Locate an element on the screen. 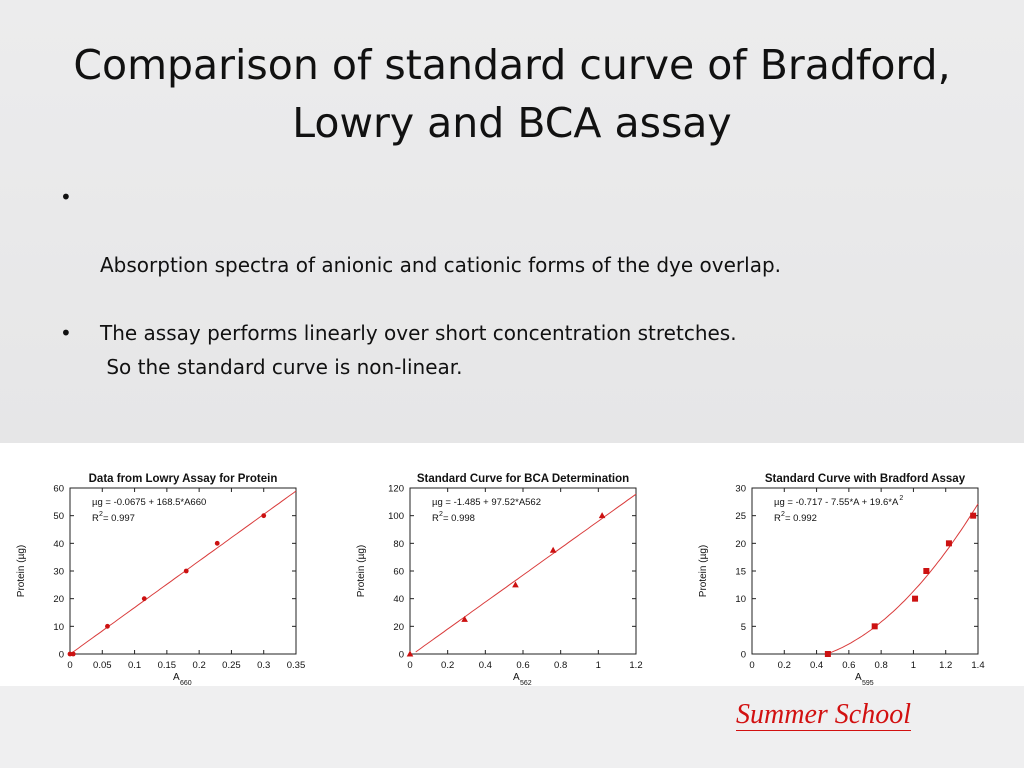  chart-title: Standard Curve with Bradford Assay is located at coordinates (865, 479).